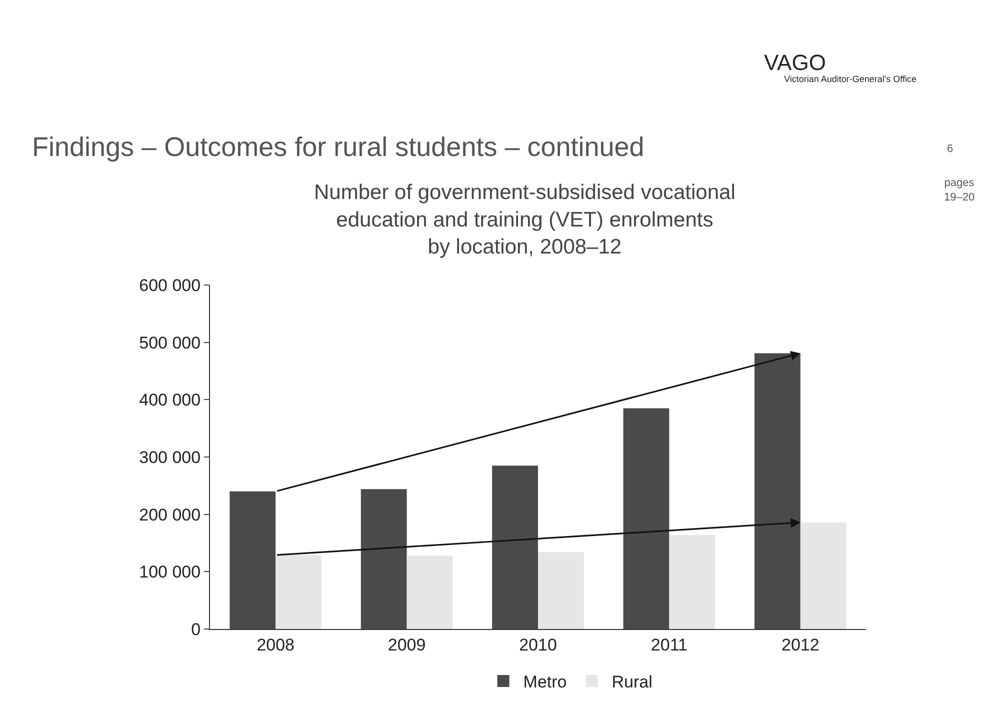 Image resolution: width=986 pixels, height=724 pixels. What do you see at coordinates (950, 149) in the screenshot?
I see `text: 6` at bounding box center [950, 149].